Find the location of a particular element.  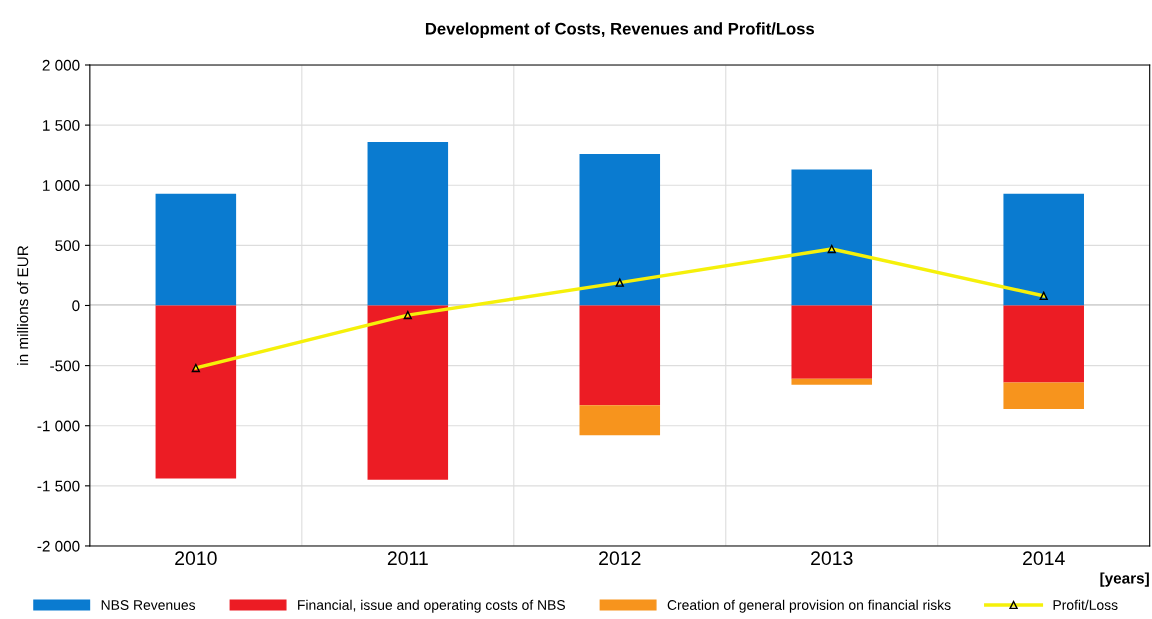

x-axis-title: [years] is located at coordinates (1124, 579).